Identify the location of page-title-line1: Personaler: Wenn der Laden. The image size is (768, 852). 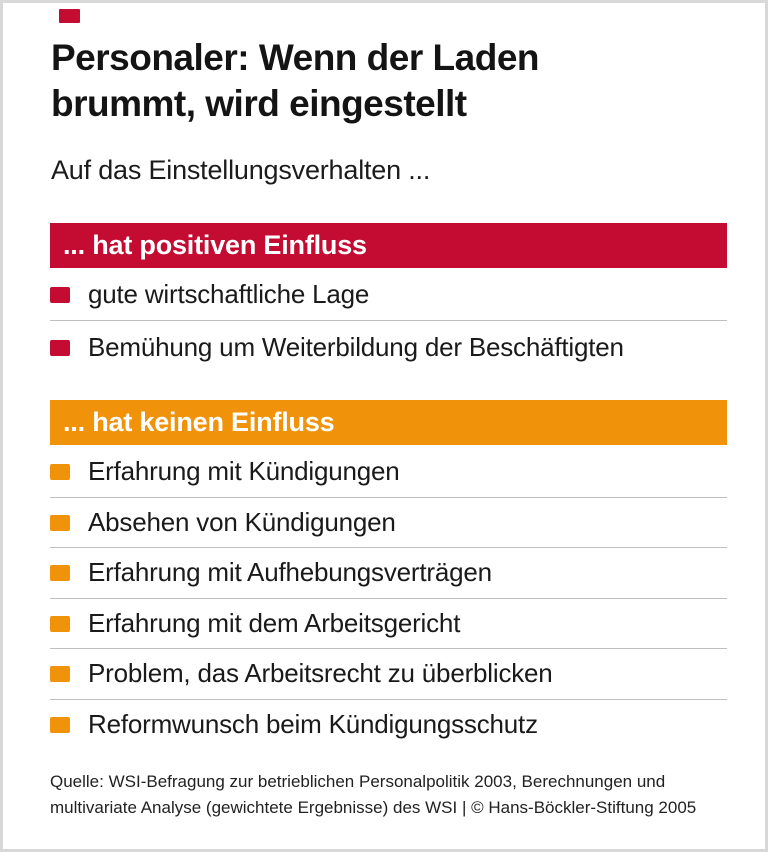
(295, 57).